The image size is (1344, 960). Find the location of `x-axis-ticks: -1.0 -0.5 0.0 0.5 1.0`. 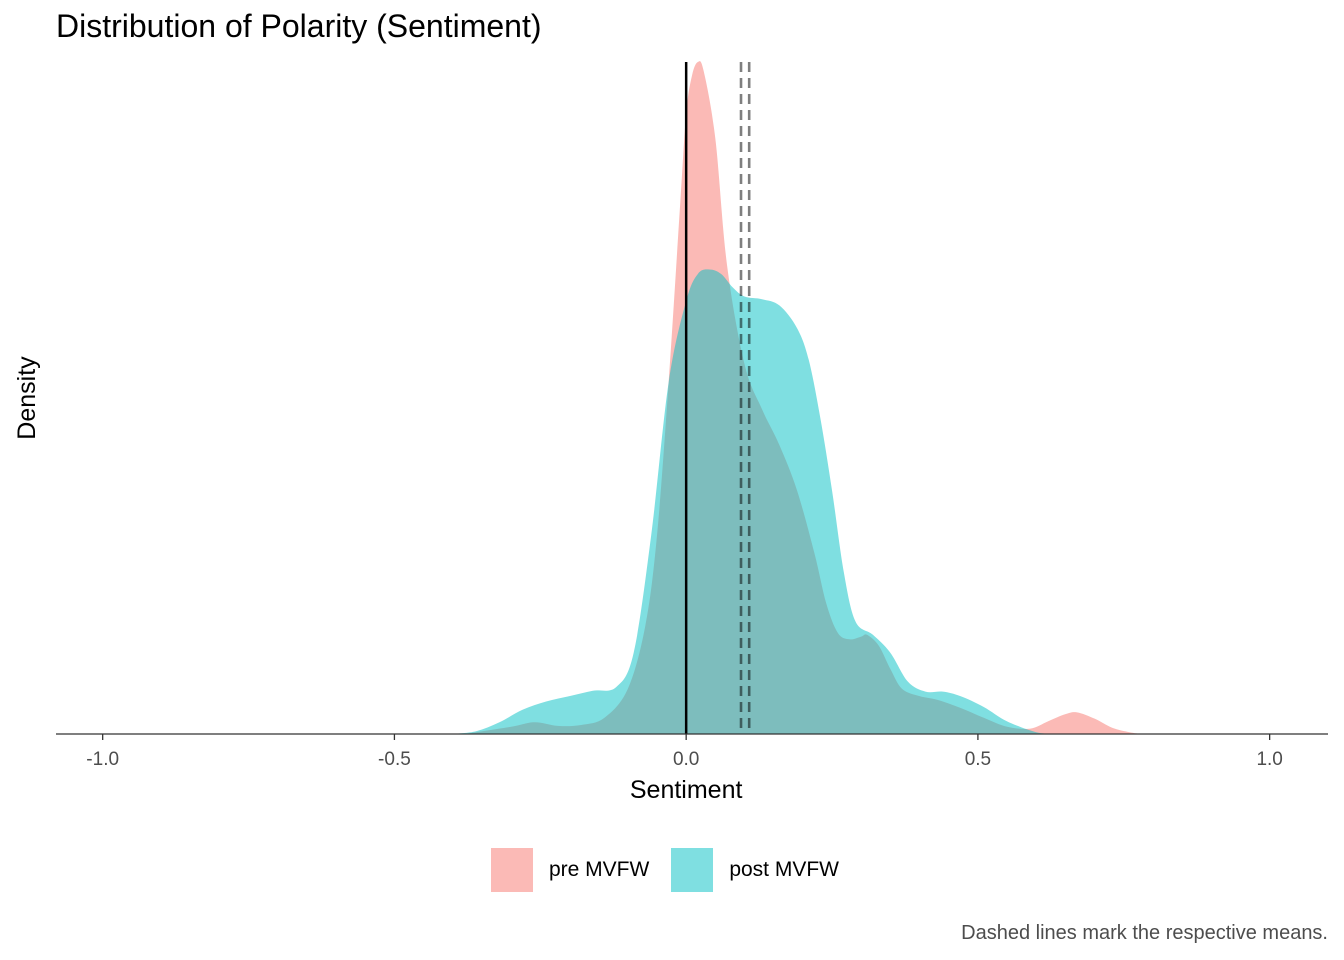

x-axis-ticks: -1.0 -0.5 0.0 0.5 1.0 is located at coordinates (684, 752).